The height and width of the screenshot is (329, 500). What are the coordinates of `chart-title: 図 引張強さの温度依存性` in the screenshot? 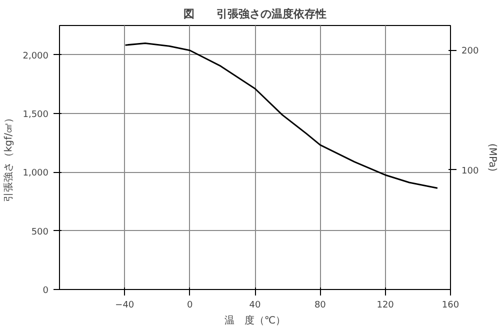 It's located at (255, 14).